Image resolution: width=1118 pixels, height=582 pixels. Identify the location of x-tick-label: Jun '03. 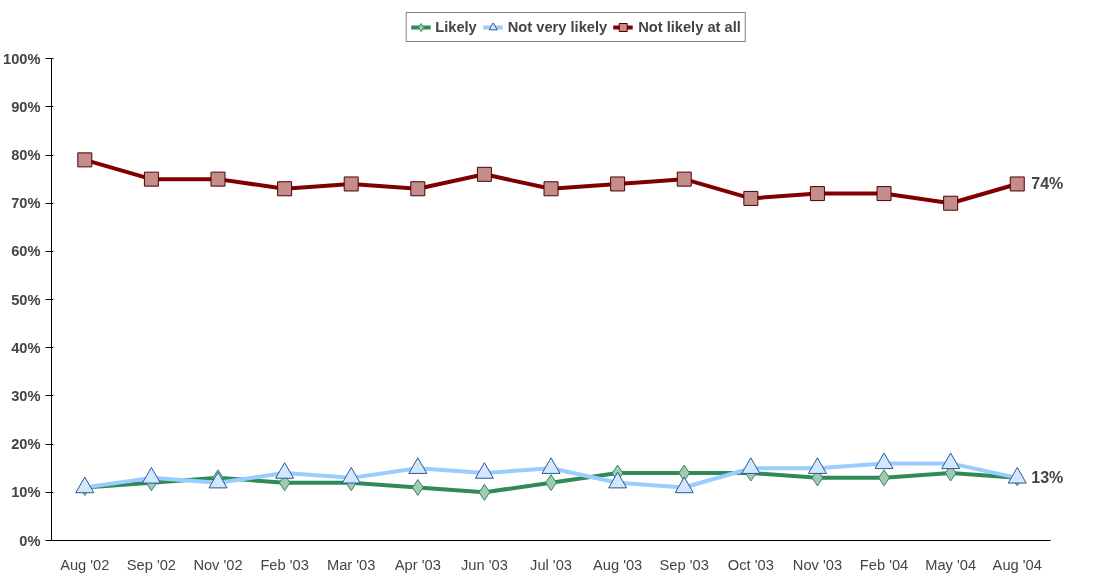
(484, 564).